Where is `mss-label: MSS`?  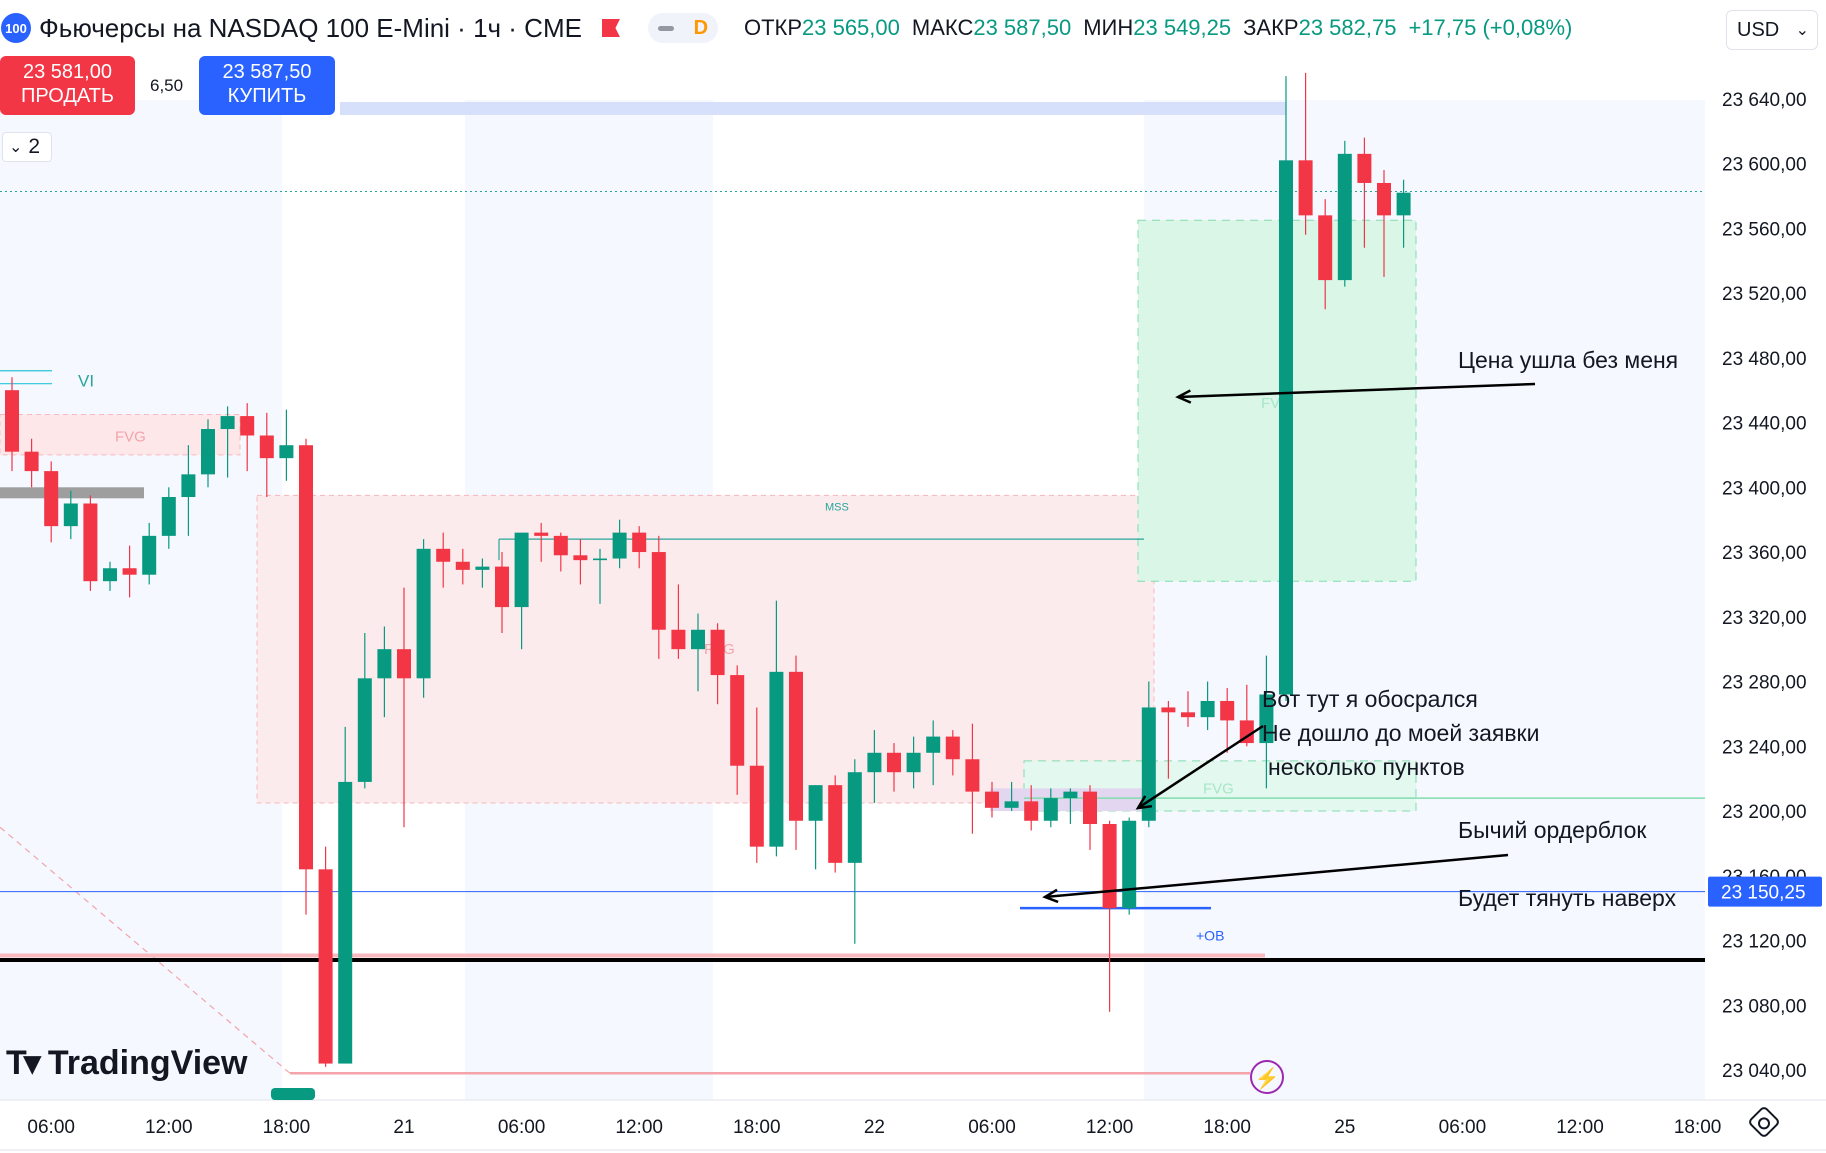
mss-label: MSS is located at coordinates (837, 508).